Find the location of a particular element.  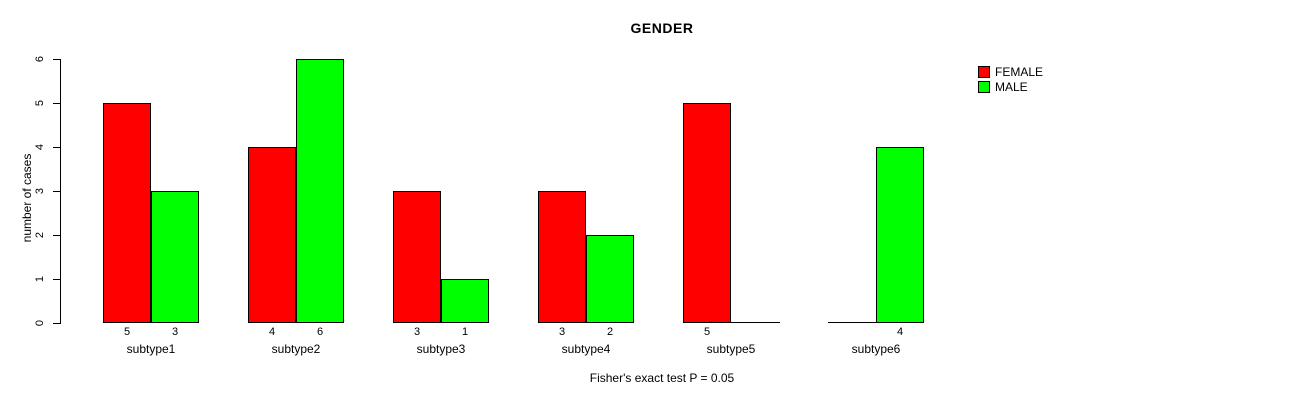

legend-swatch-male-icon is located at coordinates (984, 86).